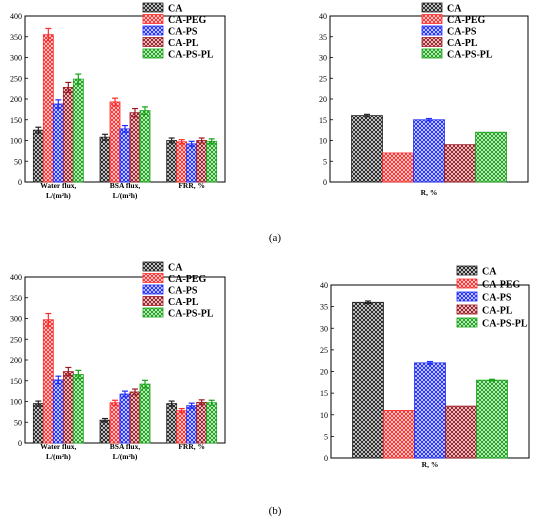 The width and height of the screenshot is (550, 521). What do you see at coordinates (16, 402) in the screenshot?
I see `y-tick-label: 100` at bounding box center [16, 402].